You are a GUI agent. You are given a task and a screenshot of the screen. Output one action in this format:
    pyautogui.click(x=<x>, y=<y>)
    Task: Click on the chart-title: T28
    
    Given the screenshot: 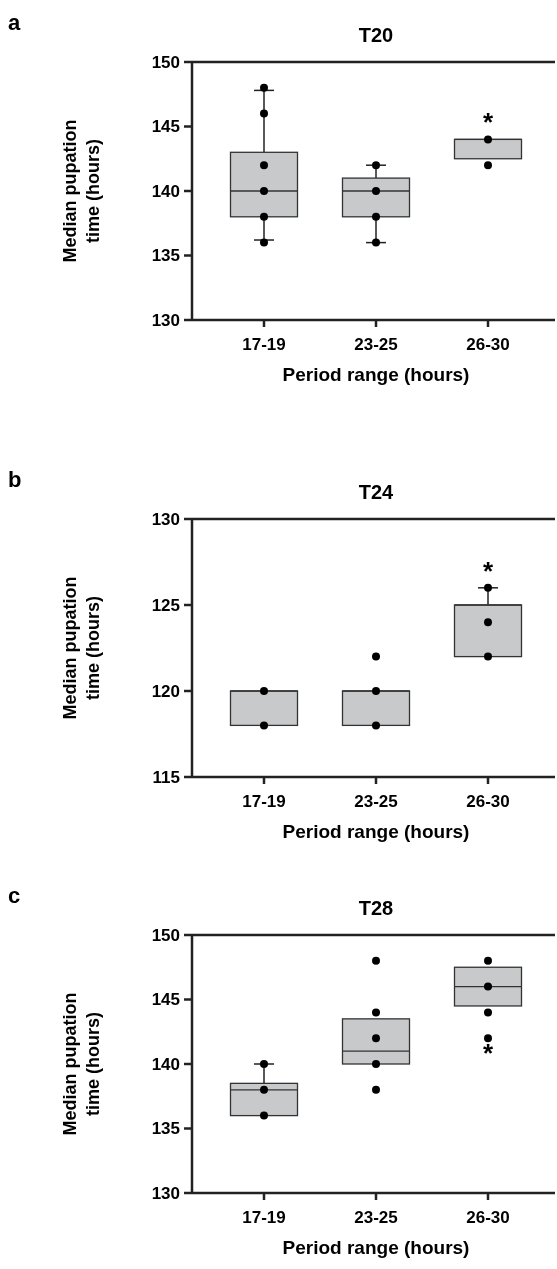 What is the action you would take?
    pyautogui.click(x=376, y=908)
    